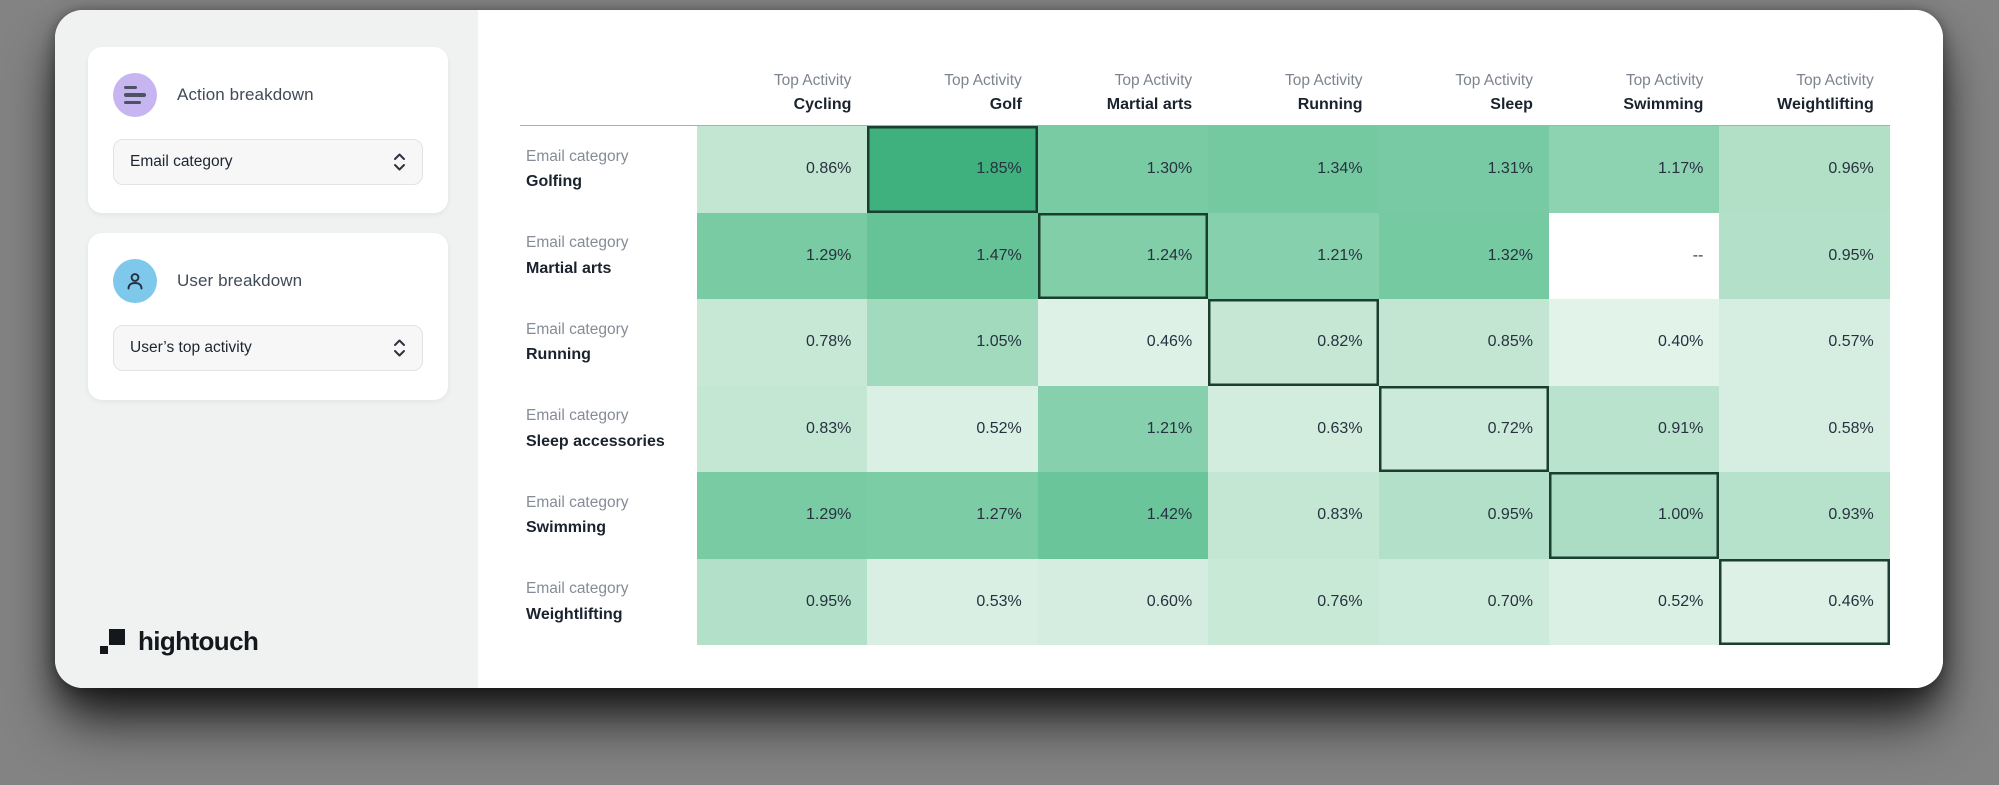  I want to click on heatmap-cell: 0.58%, so click(1804, 428).